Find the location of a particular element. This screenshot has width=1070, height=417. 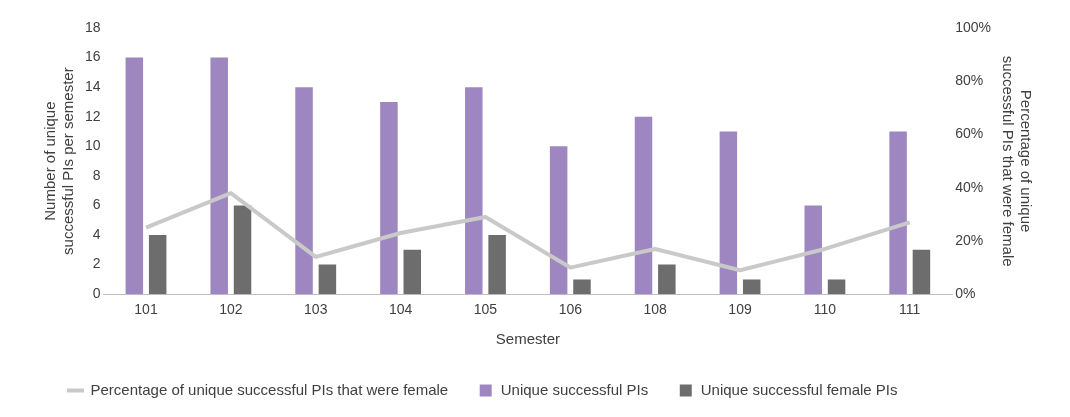

x-tick-label: 101 is located at coordinates (146, 309).